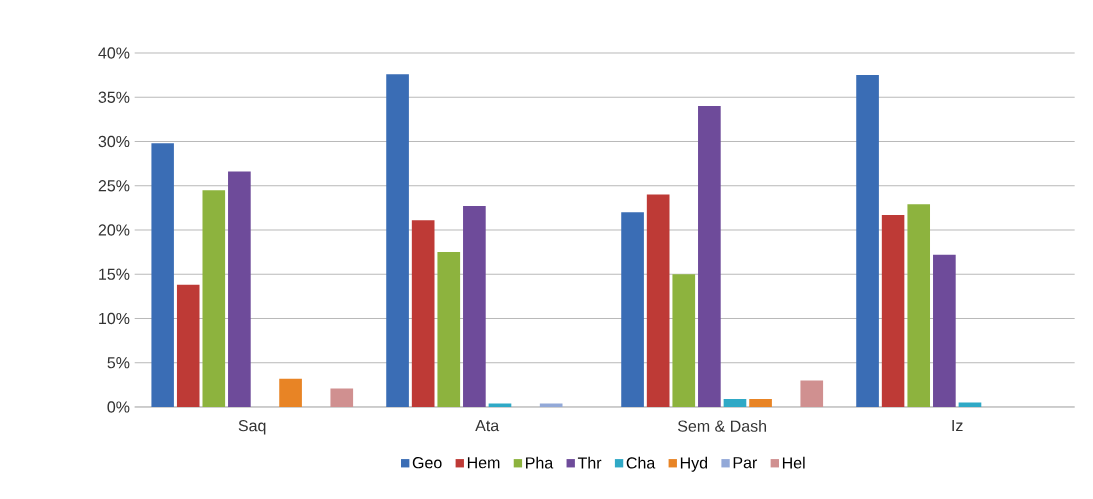 This screenshot has height=499, width=1093. Describe the element at coordinates (114, 186) in the screenshot. I see `y-tick-label: 25%` at that location.